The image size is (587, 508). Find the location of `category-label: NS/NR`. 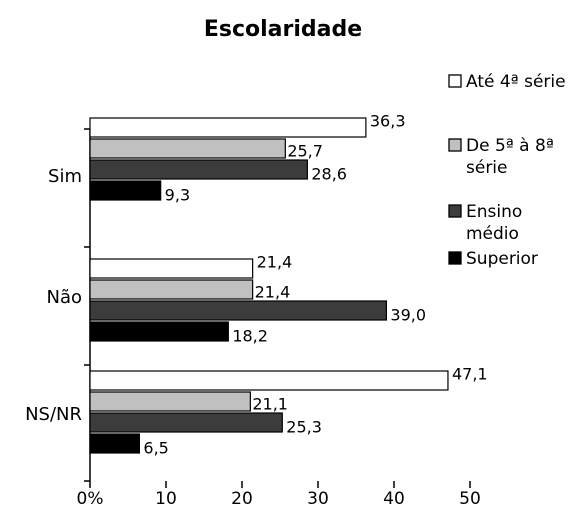

category-label: NS/NR is located at coordinates (53, 414).